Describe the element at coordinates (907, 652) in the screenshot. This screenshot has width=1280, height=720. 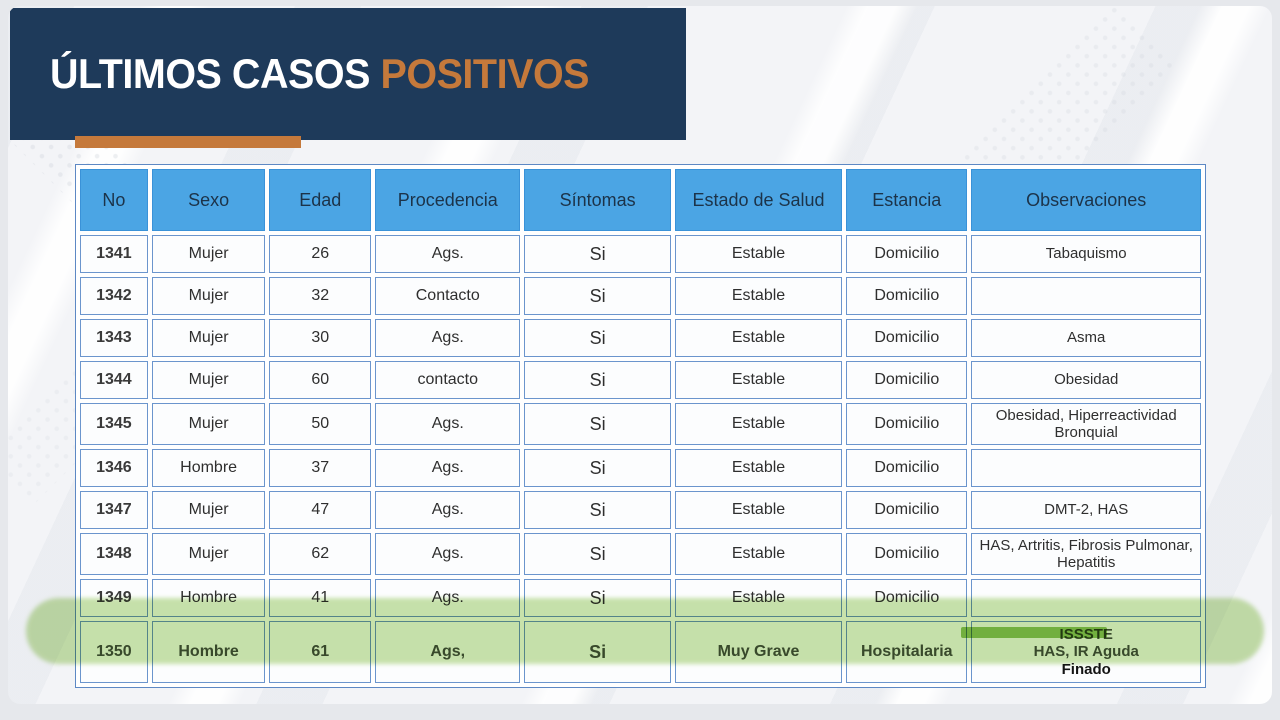
I see `cell-estancia: Hospitalaria` at that location.